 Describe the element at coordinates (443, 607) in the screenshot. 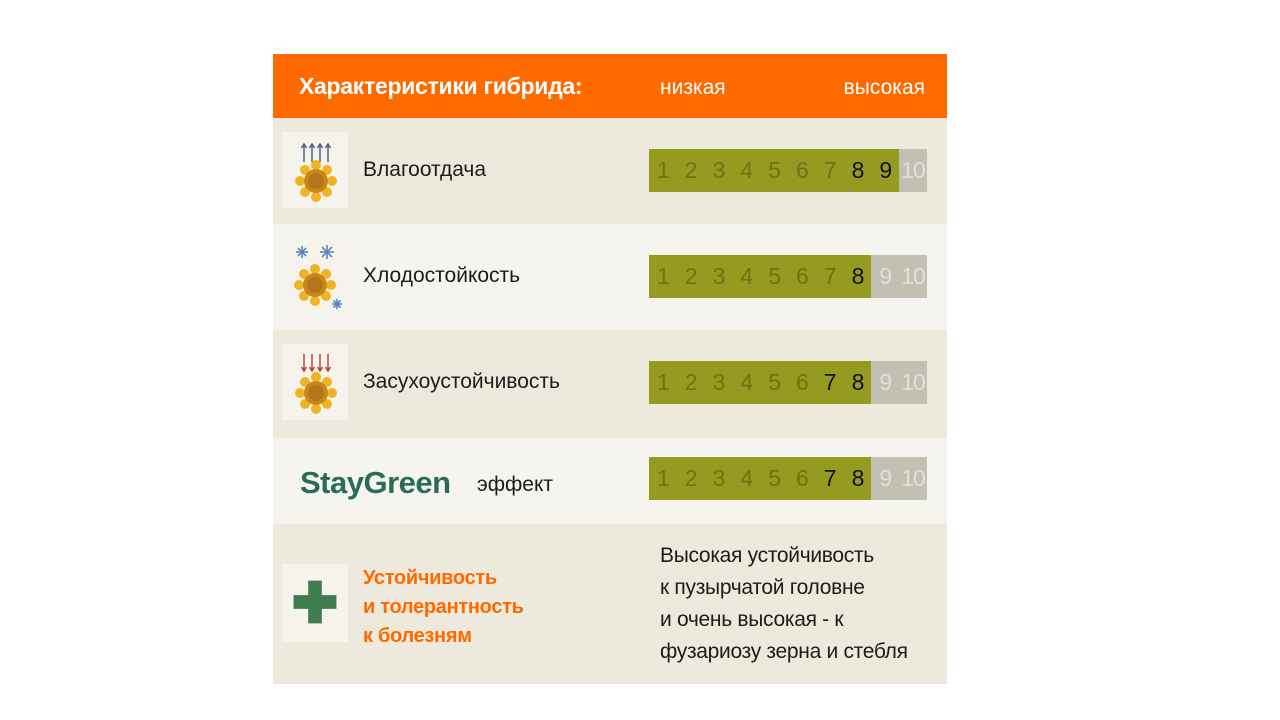

I see `disease-label-line: и толерантность` at that location.